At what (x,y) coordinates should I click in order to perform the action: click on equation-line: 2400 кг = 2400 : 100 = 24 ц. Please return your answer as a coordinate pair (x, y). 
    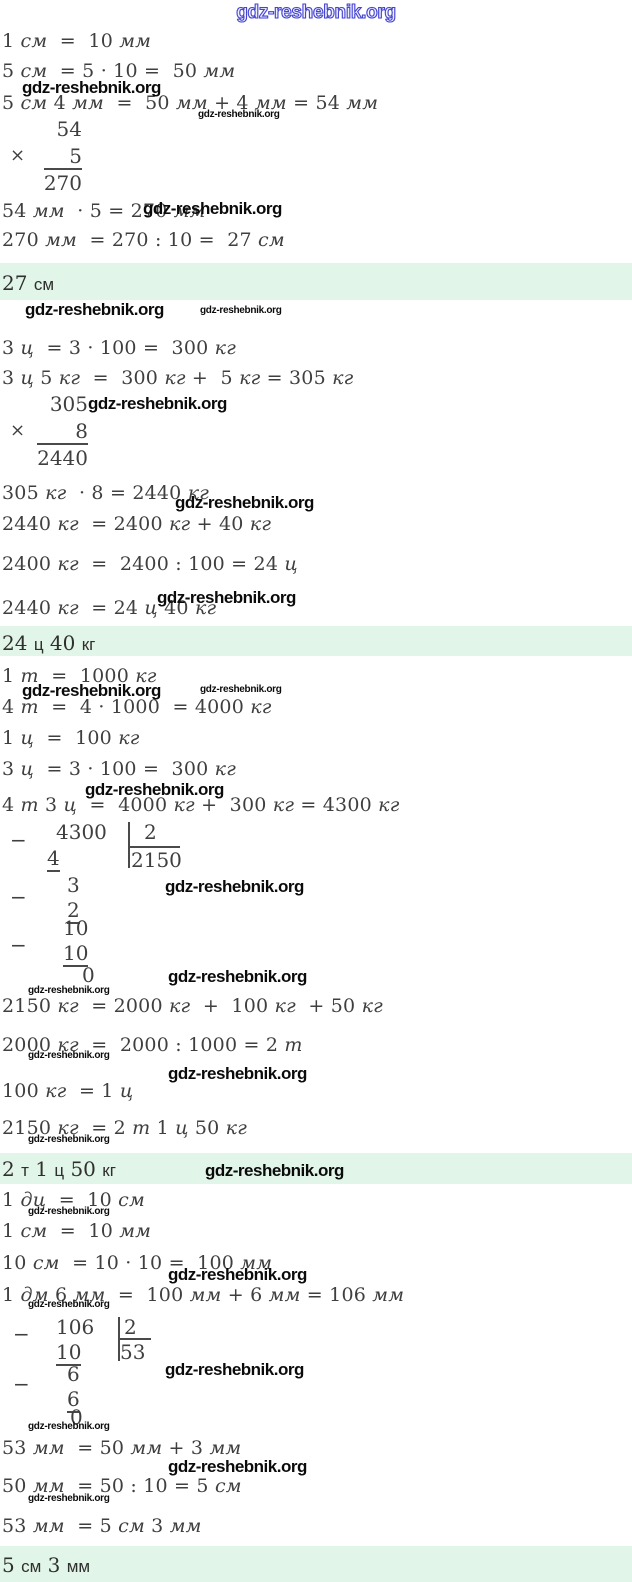
    Looking at the image, I should click on (150, 564).